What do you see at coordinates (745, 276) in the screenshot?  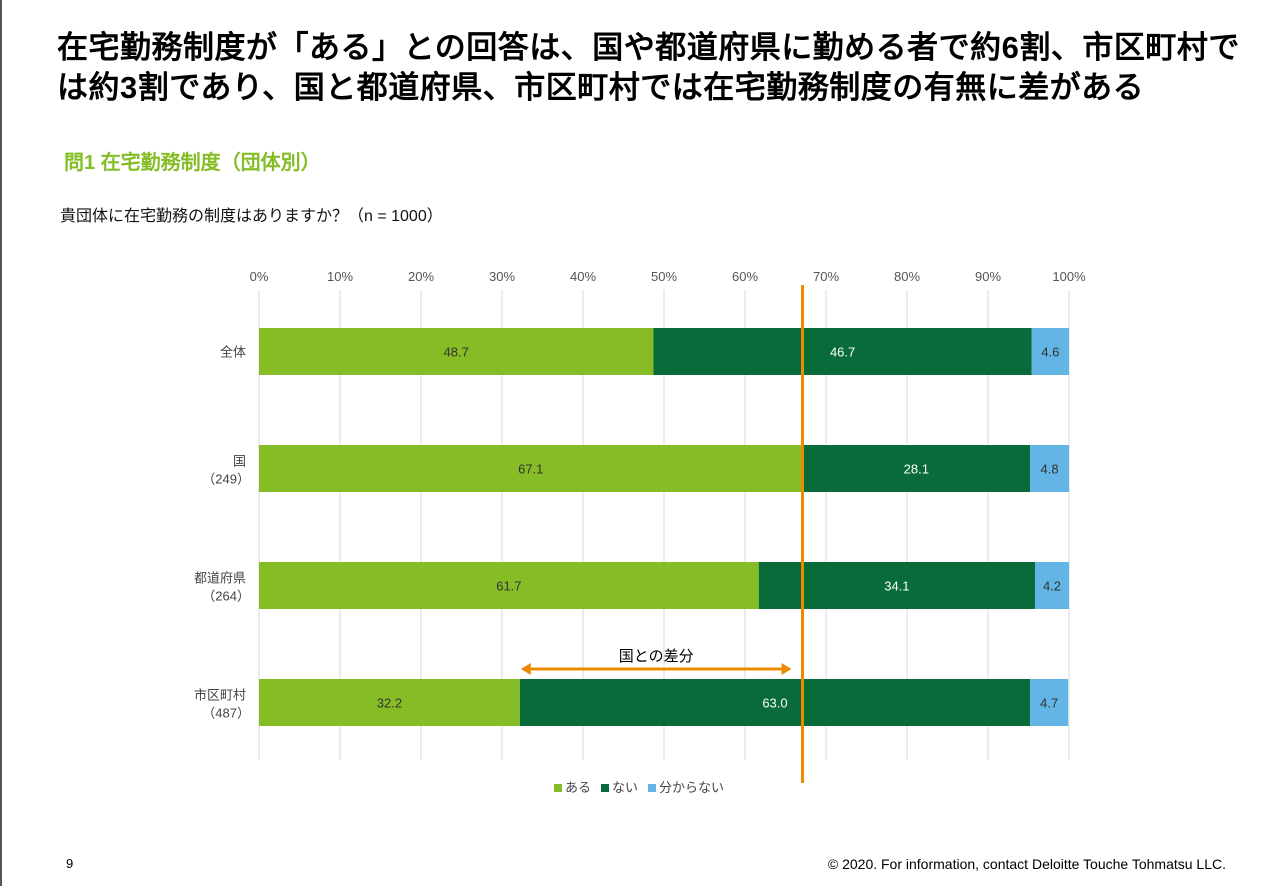 I see `x-tick-label: 60%` at bounding box center [745, 276].